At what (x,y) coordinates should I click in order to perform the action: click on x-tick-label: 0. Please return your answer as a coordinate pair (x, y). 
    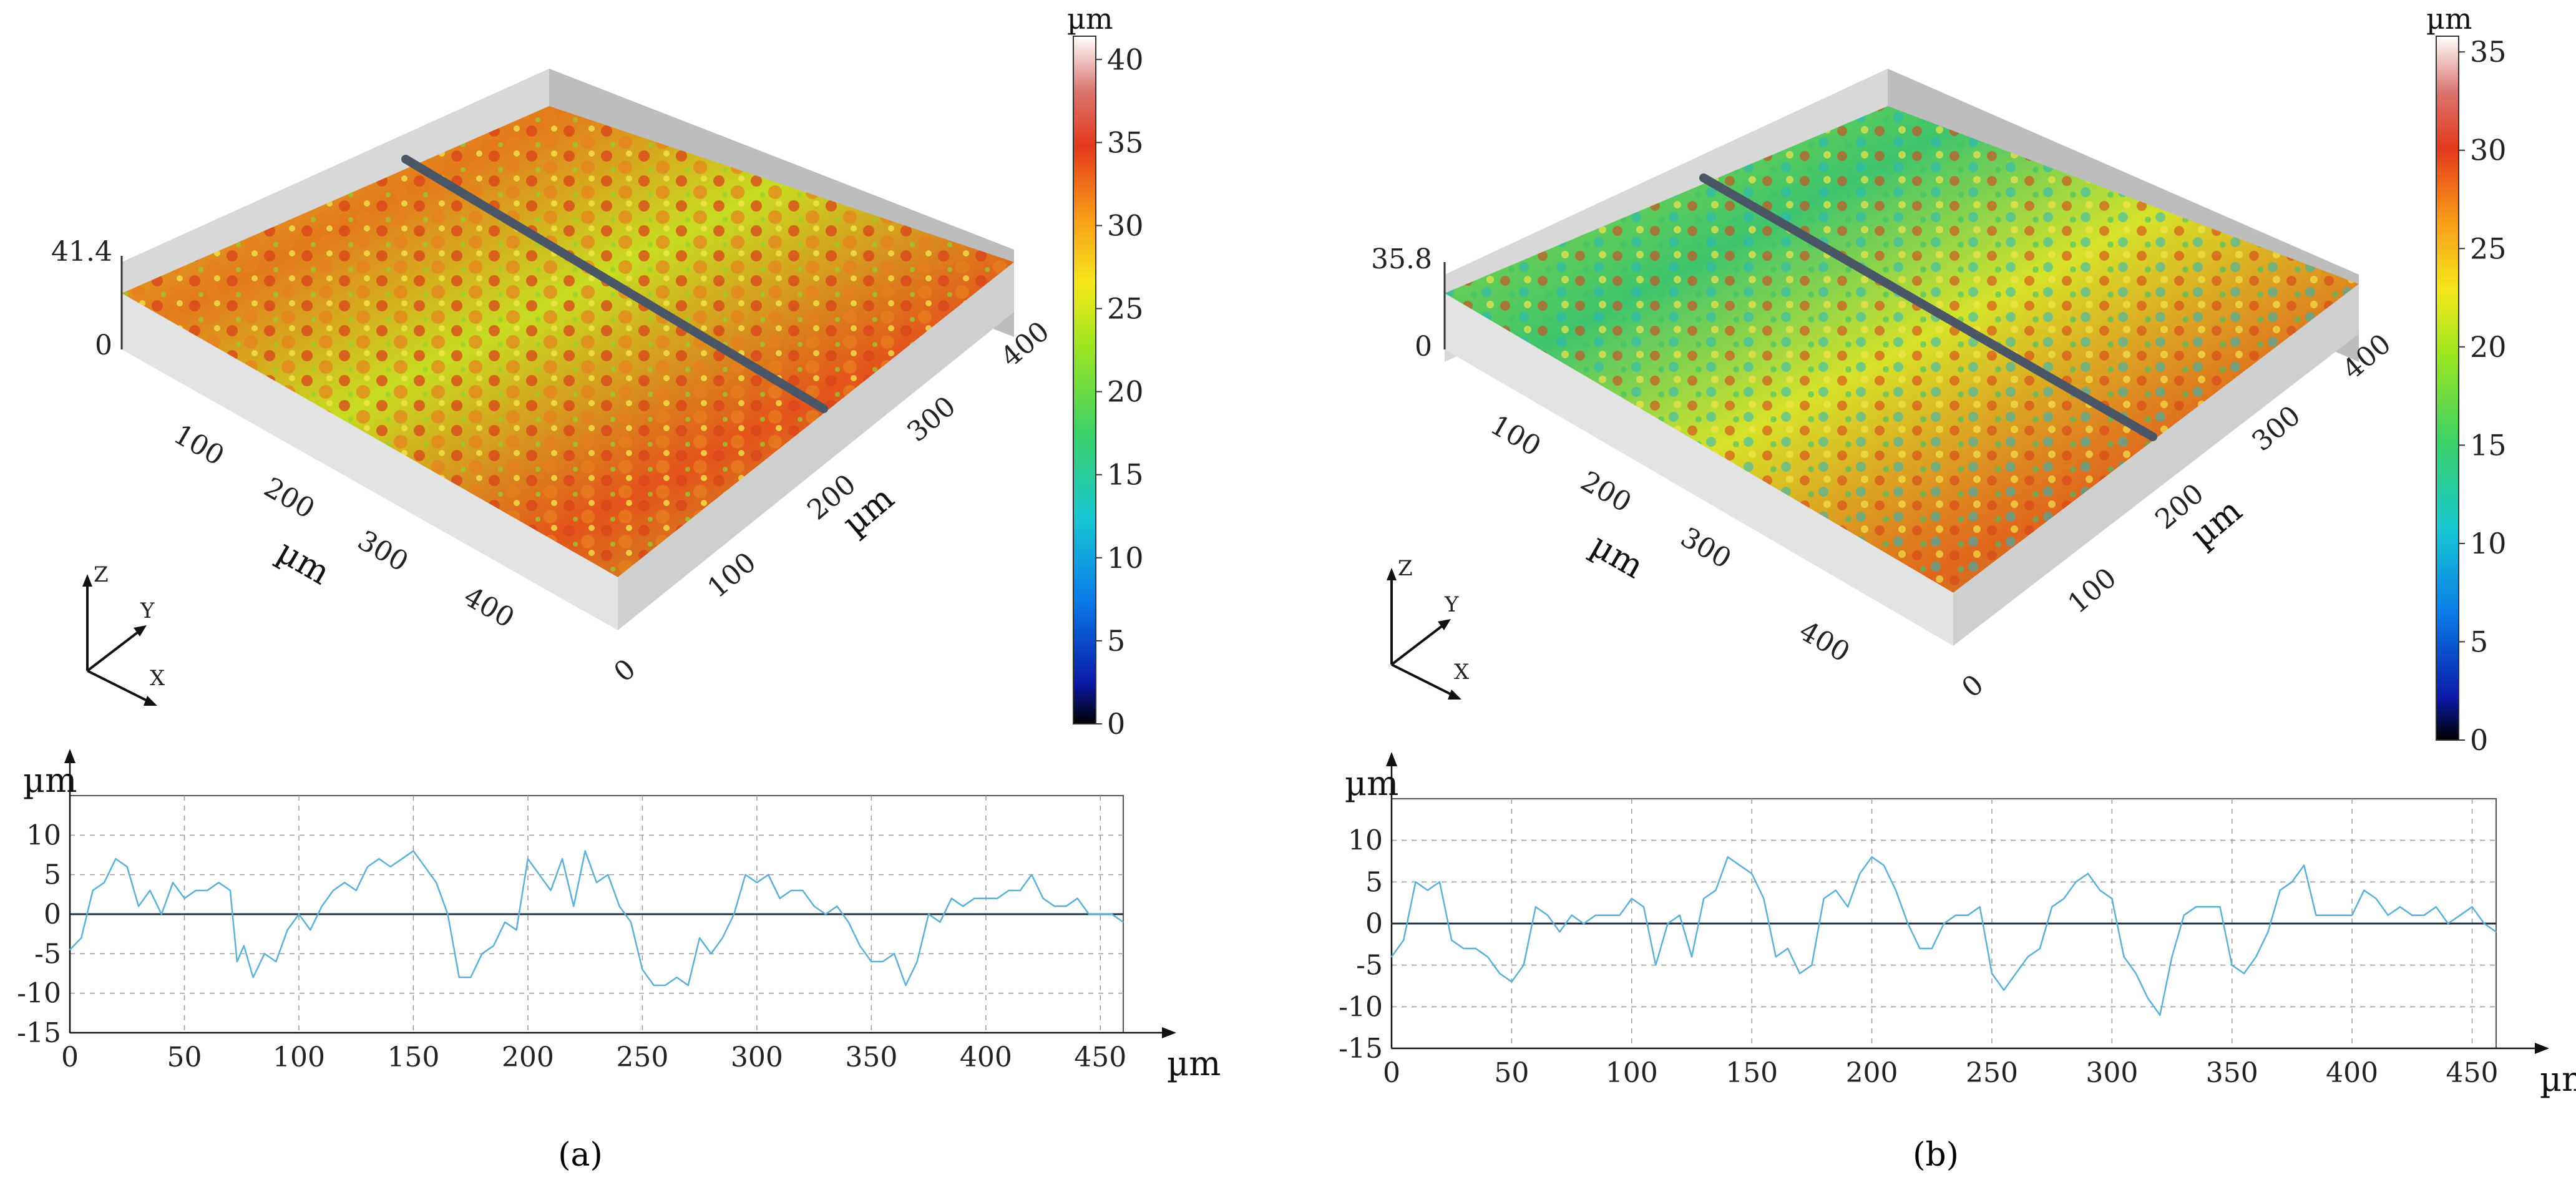
    Looking at the image, I should click on (1391, 1073).